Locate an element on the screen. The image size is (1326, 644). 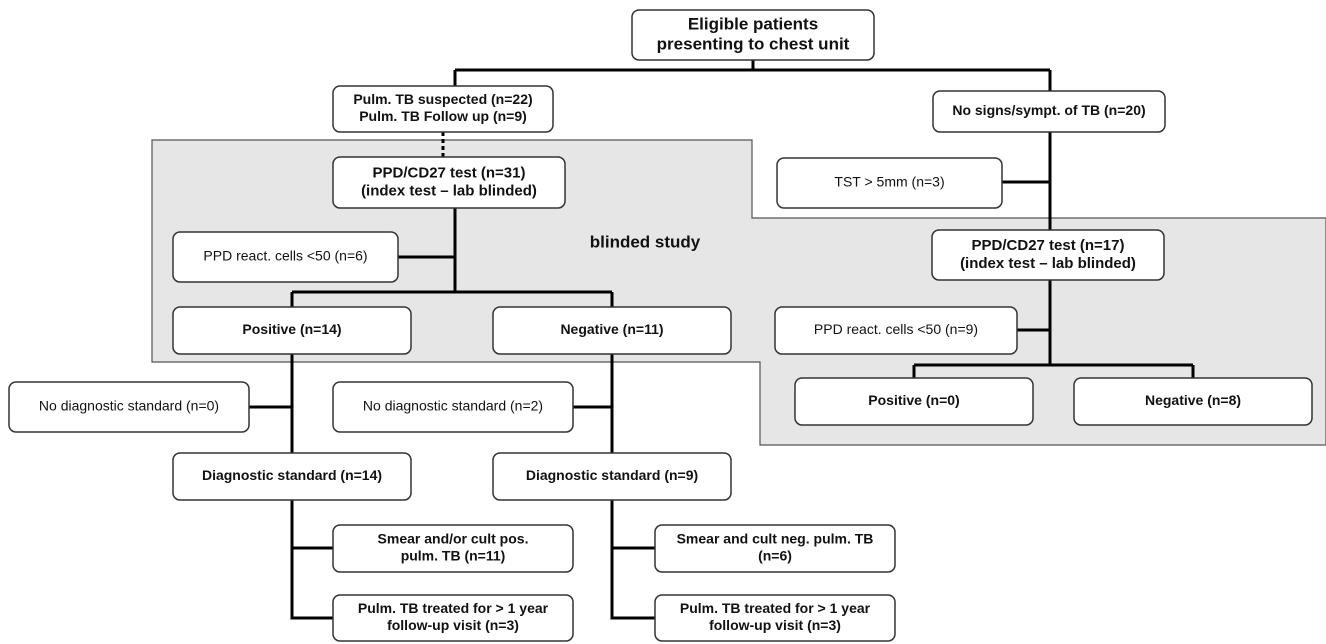
node: Diagnostic standard (n=9) is located at coordinates (612, 476).